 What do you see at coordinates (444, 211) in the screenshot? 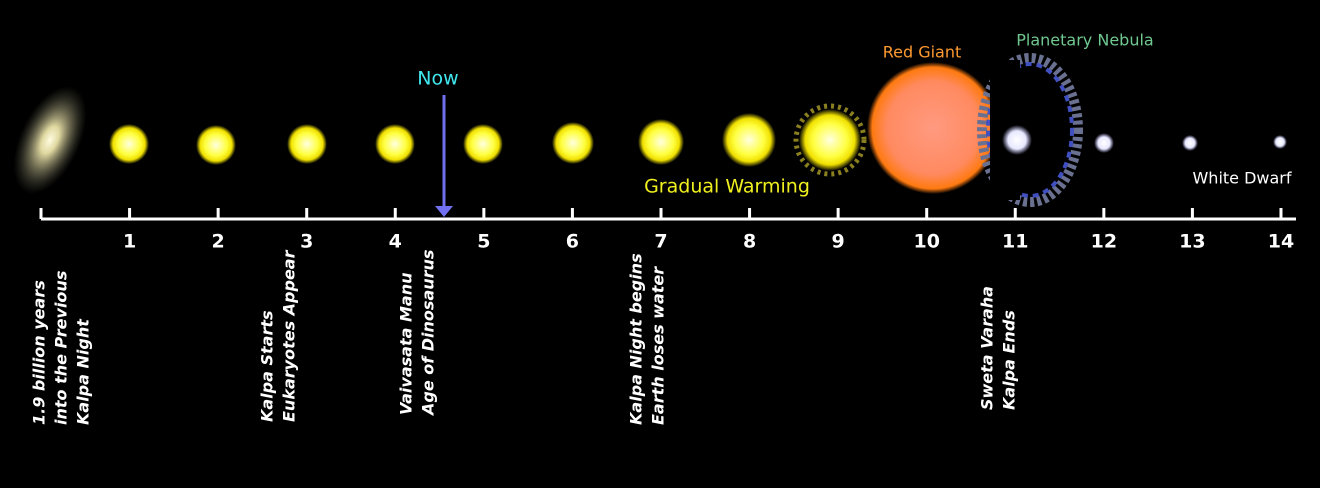
I see `now-arrow-head` at bounding box center [444, 211].